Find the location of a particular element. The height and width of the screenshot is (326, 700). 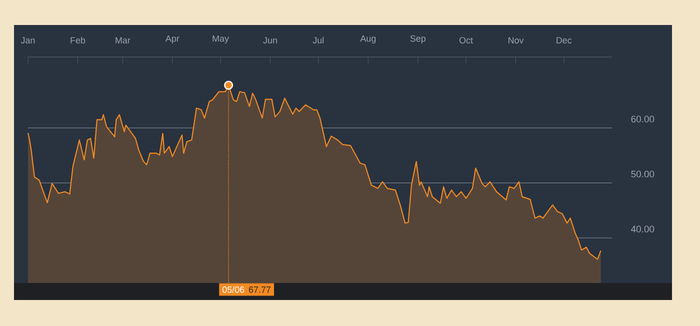

y-tick-label: 60.00 is located at coordinates (642, 119).